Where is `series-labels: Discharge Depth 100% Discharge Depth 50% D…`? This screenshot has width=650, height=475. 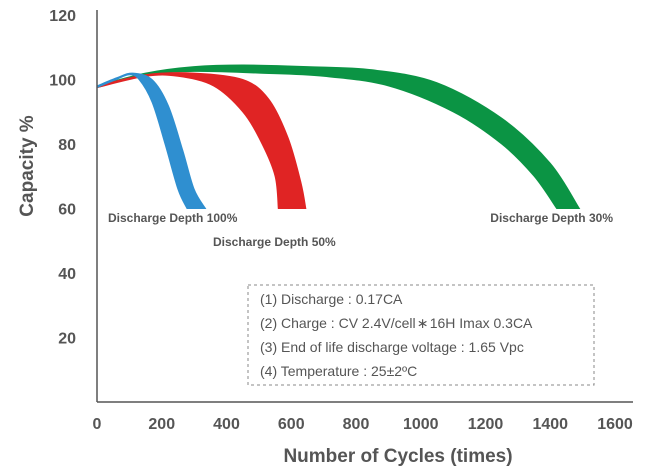
series-labels: Discharge Depth 100% Discharge Depth 50% D… is located at coordinates (360, 230).